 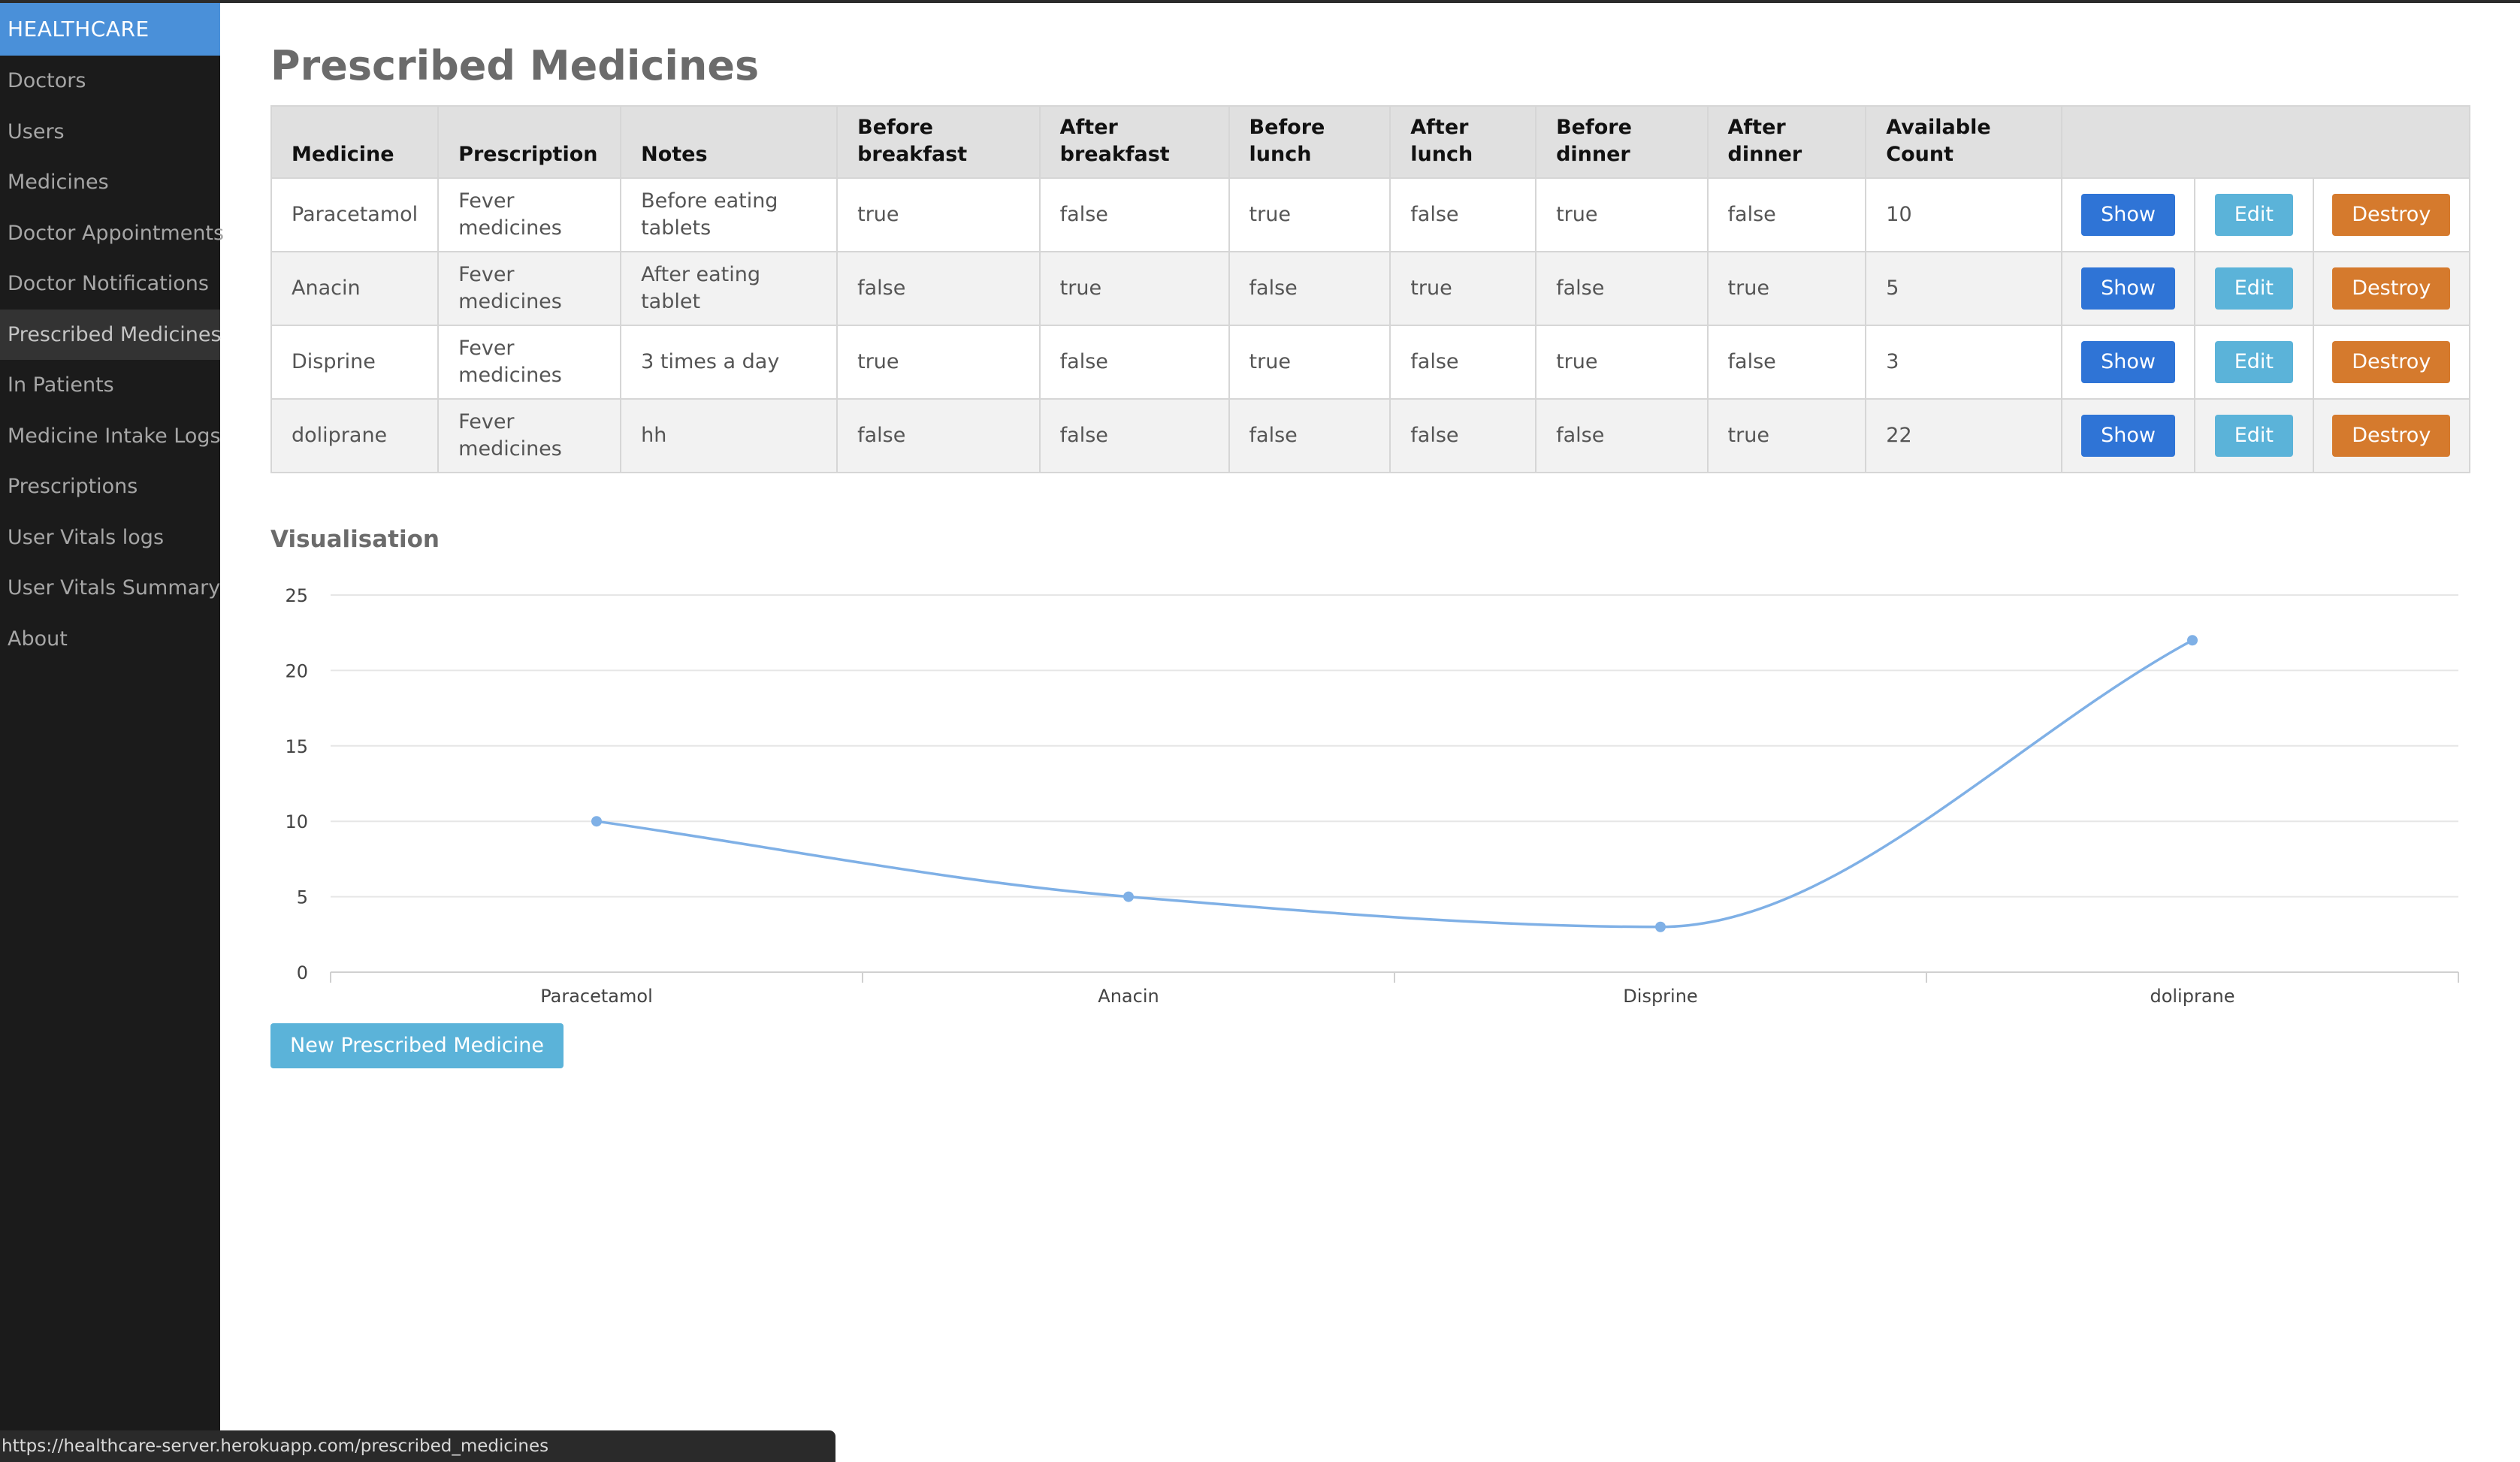 What do you see at coordinates (355, 362) in the screenshot?
I see `cell-medicine: Disprine` at bounding box center [355, 362].